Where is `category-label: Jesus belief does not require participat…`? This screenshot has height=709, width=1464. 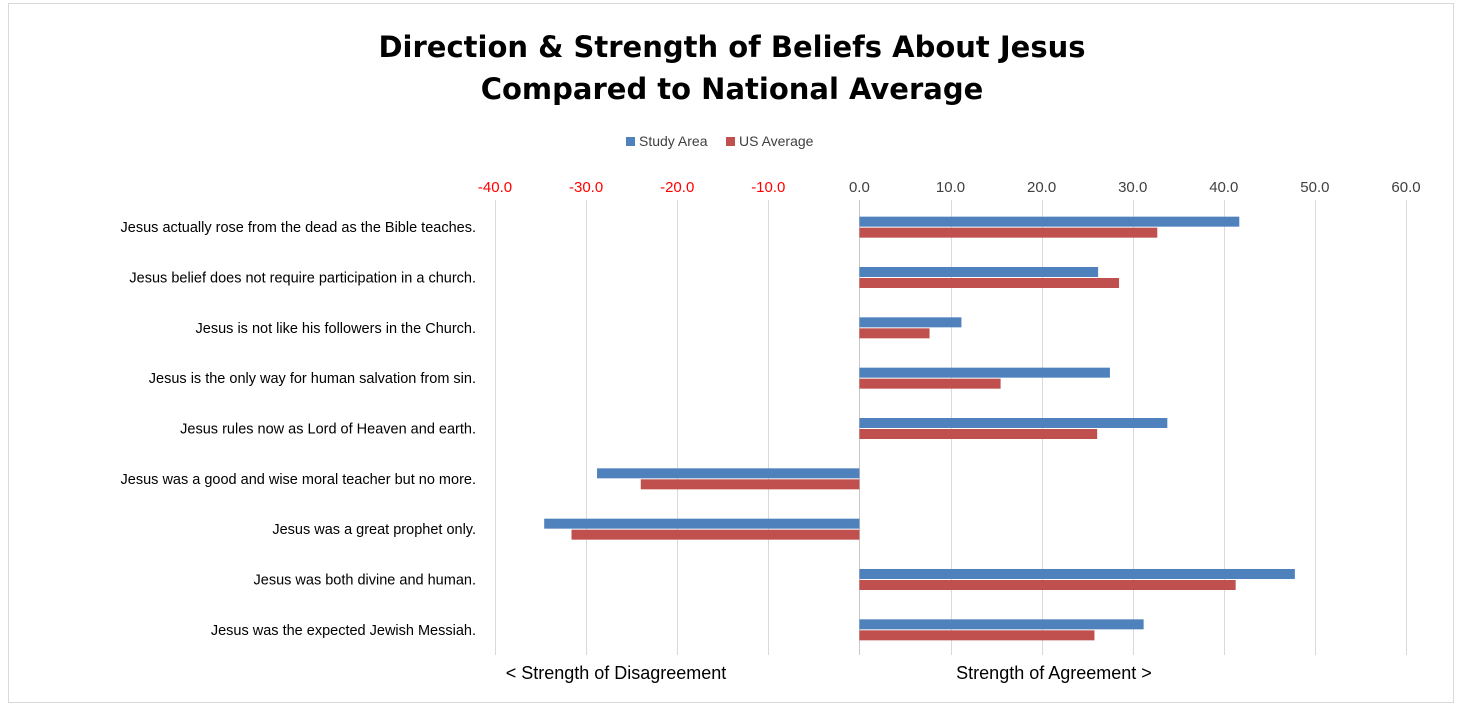 category-label: Jesus belief does not require participat… is located at coordinates (302, 279).